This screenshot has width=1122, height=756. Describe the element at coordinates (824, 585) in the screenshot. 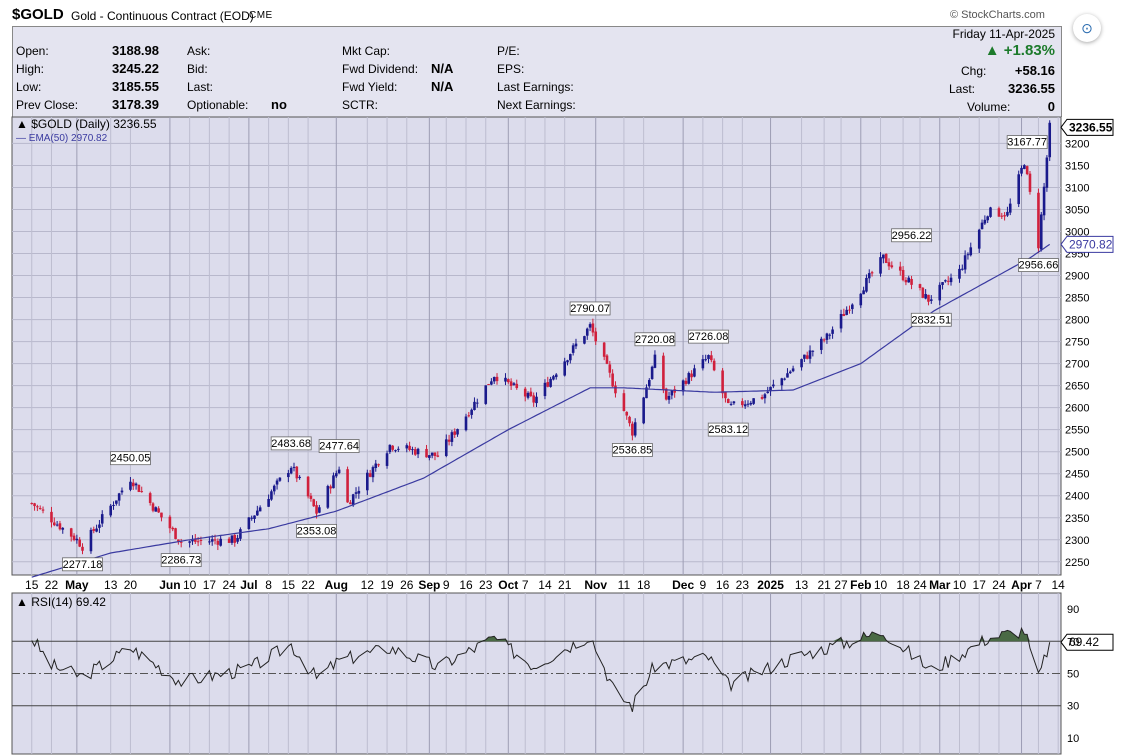

I see `x-tick-label: 21` at that location.